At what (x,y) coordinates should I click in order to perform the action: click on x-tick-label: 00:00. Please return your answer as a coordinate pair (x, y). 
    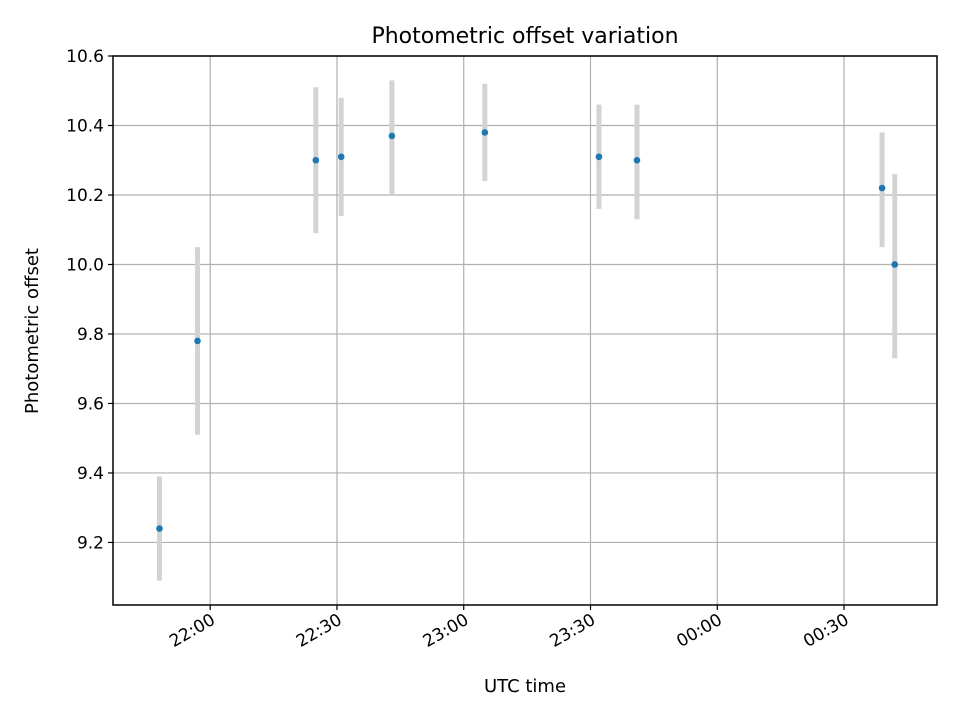
    Looking at the image, I should click on (699, 631).